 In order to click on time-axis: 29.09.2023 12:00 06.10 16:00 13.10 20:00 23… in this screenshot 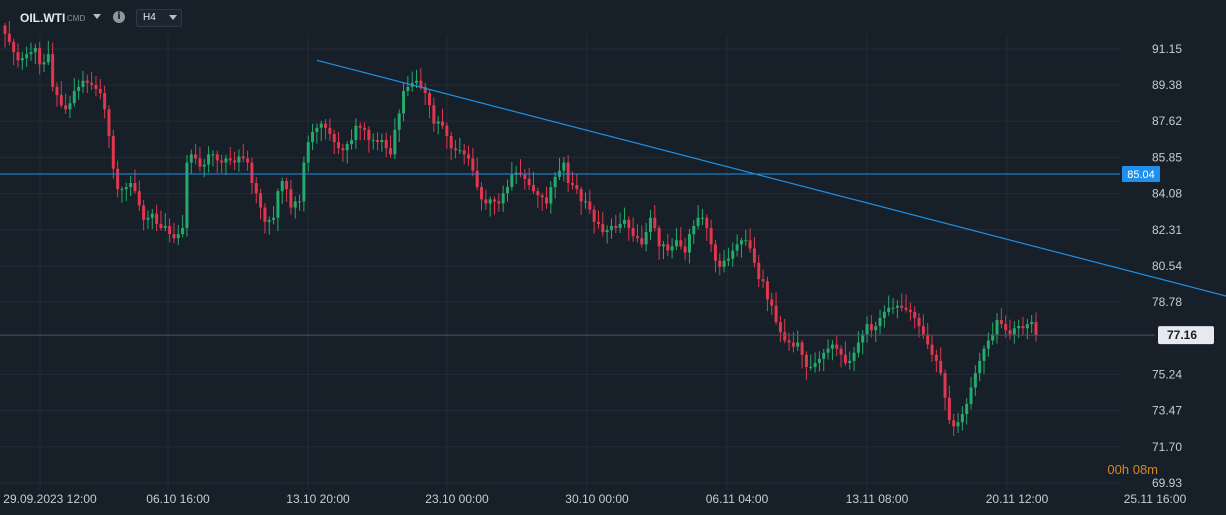, I will do `click(594, 499)`.